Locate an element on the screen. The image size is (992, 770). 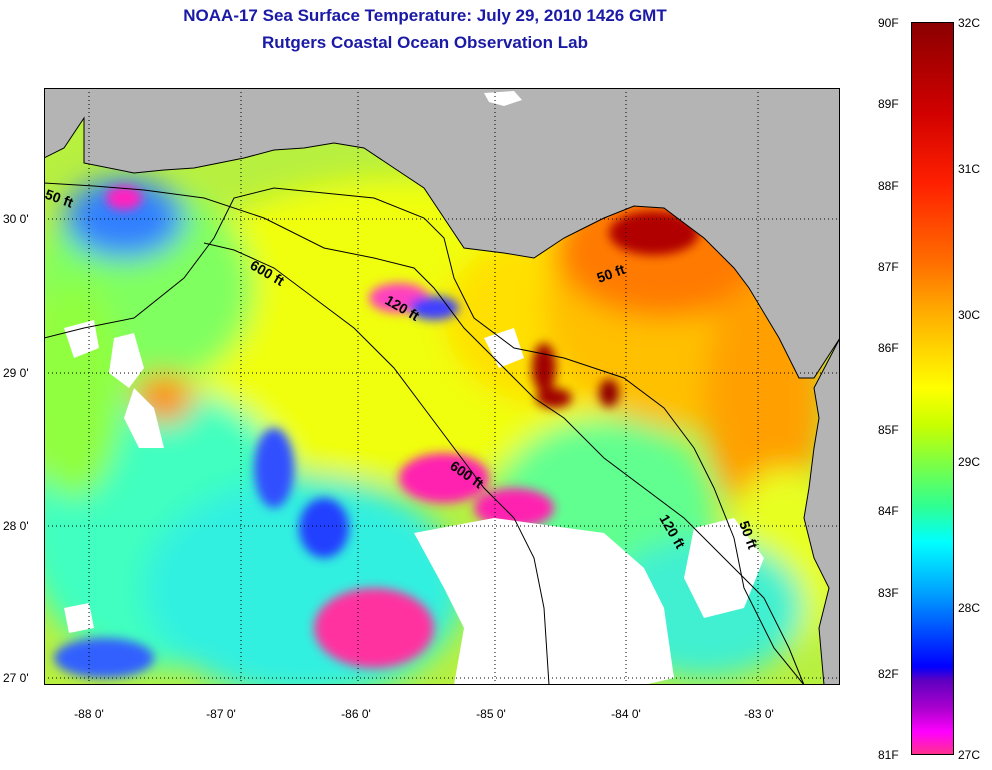
colorbar-c-label: 28C is located at coordinates (969, 608).